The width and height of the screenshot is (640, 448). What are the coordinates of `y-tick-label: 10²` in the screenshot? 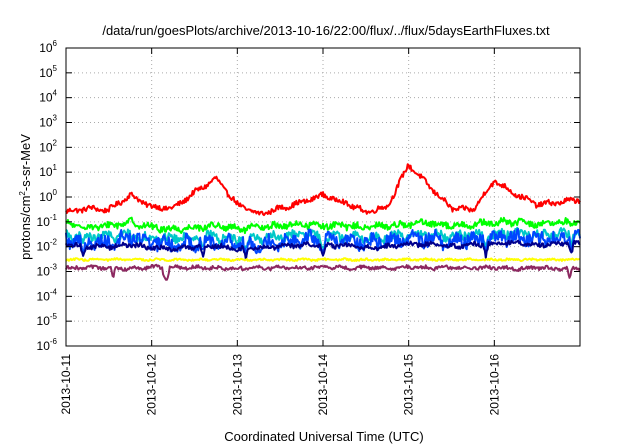 It's located at (48, 146).